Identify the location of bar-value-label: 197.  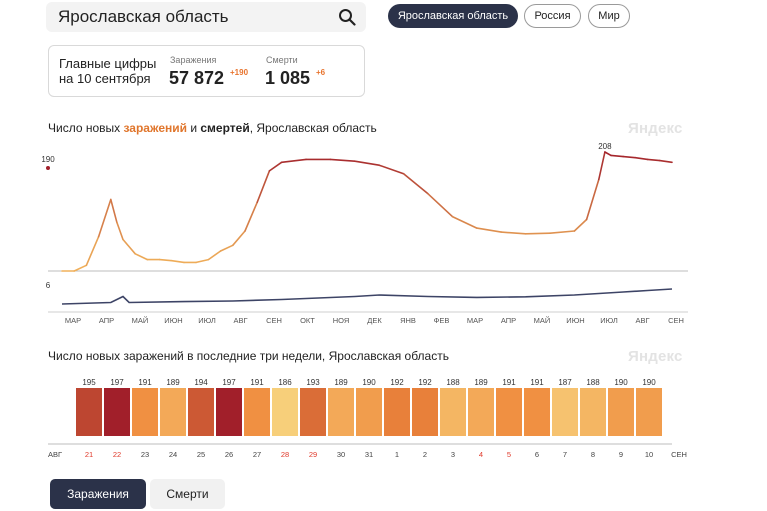
(117, 382).